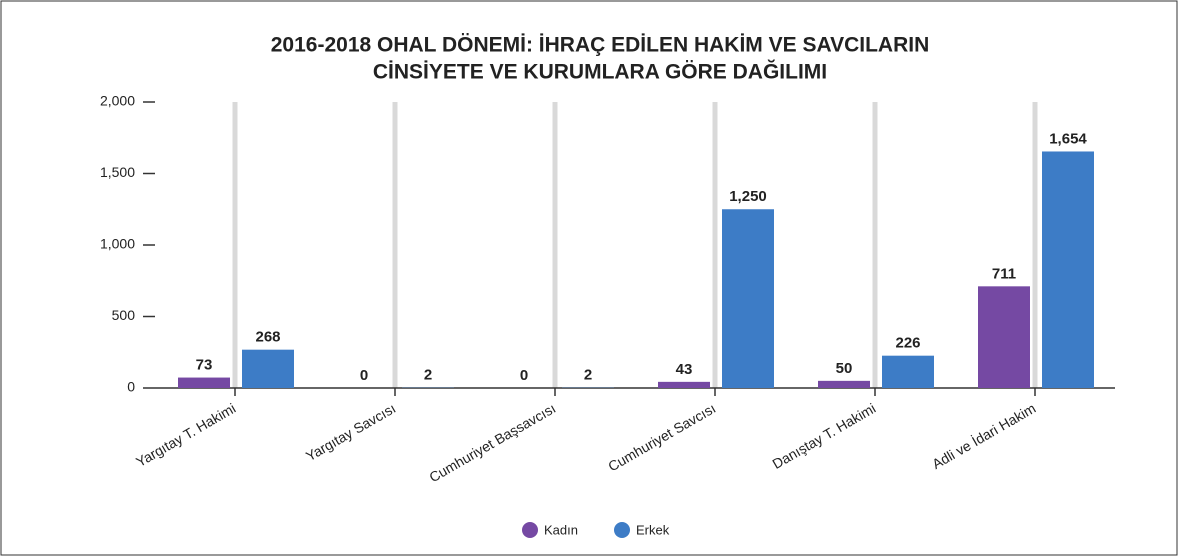 This screenshot has height=556, width=1178. I want to click on y-tick-label: 2,000, so click(117, 101).